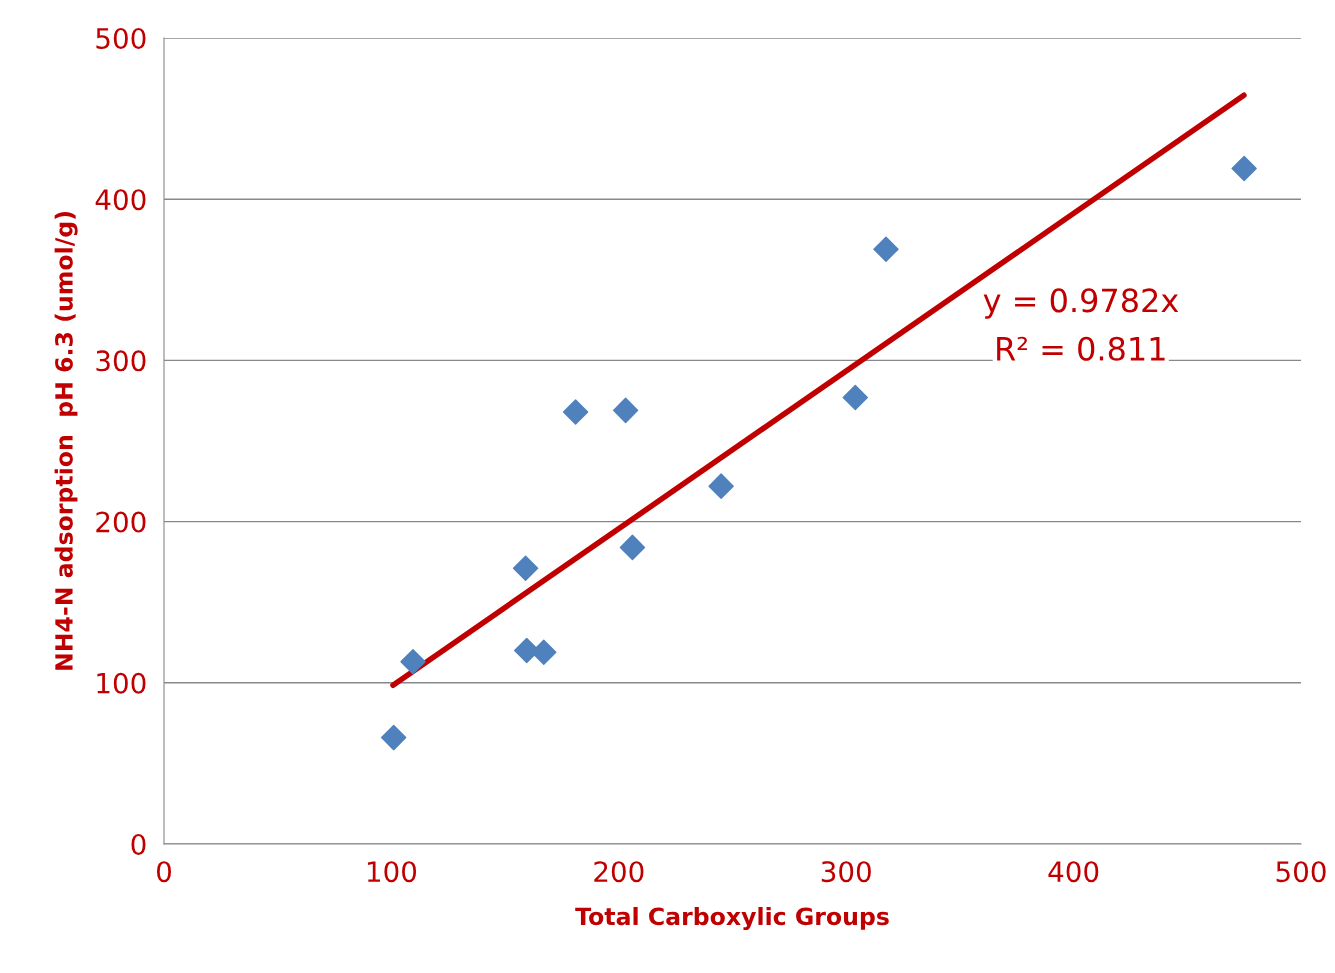 The width and height of the screenshot is (1335, 973). What do you see at coordinates (732, 918) in the screenshot?
I see `x-axis-title: Total Carboxylic Groups` at bounding box center [732, 918].